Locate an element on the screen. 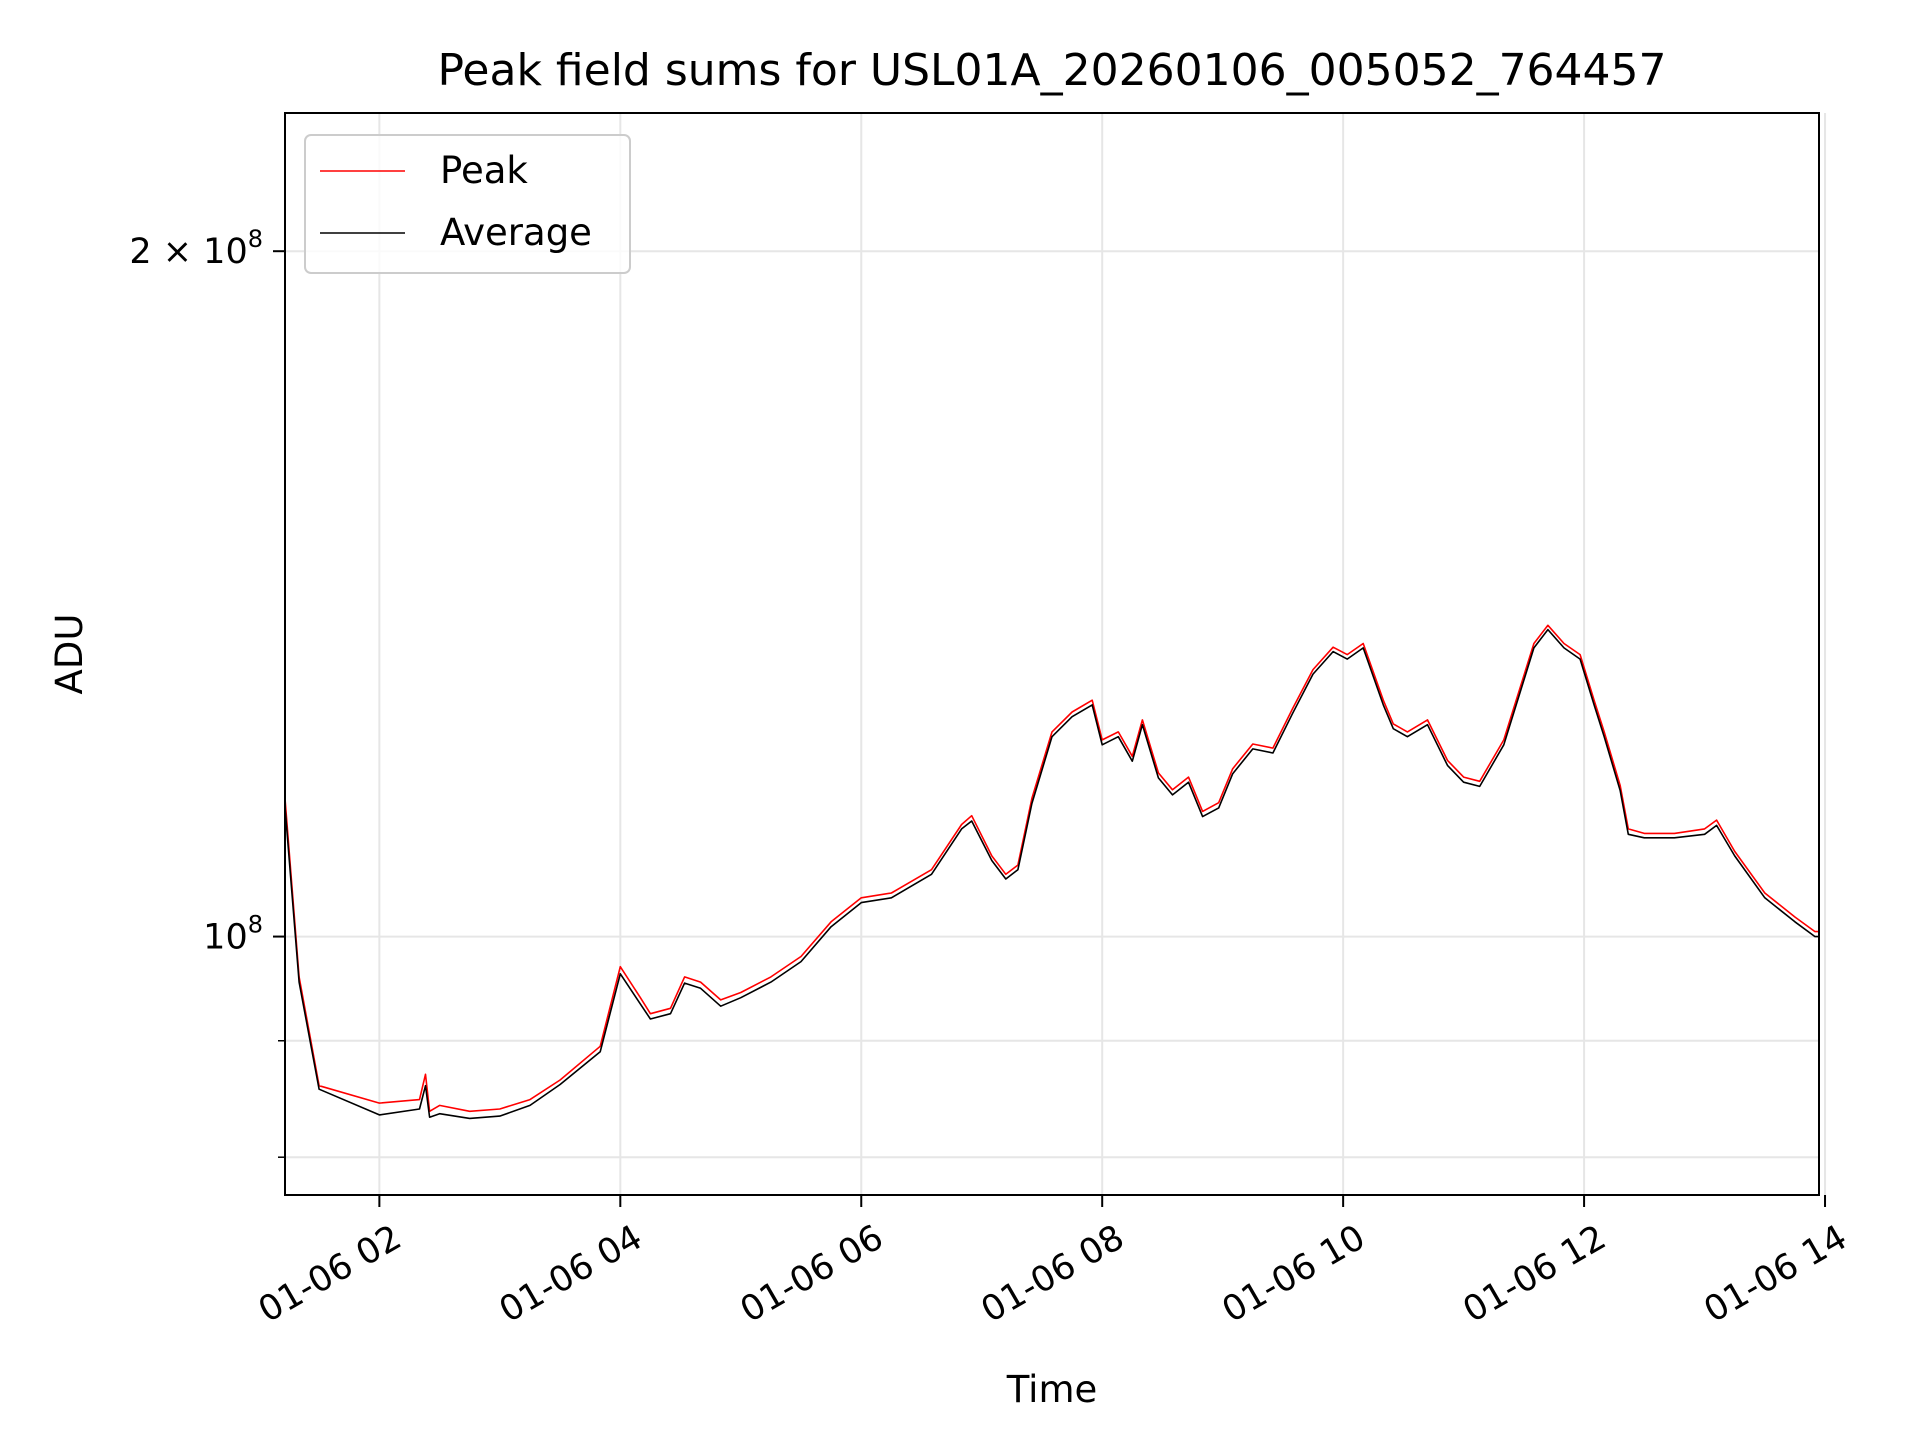 The image size is (1920, 1444). x-tick-label: 01-06 02 is located at coordinates (330, 1274).